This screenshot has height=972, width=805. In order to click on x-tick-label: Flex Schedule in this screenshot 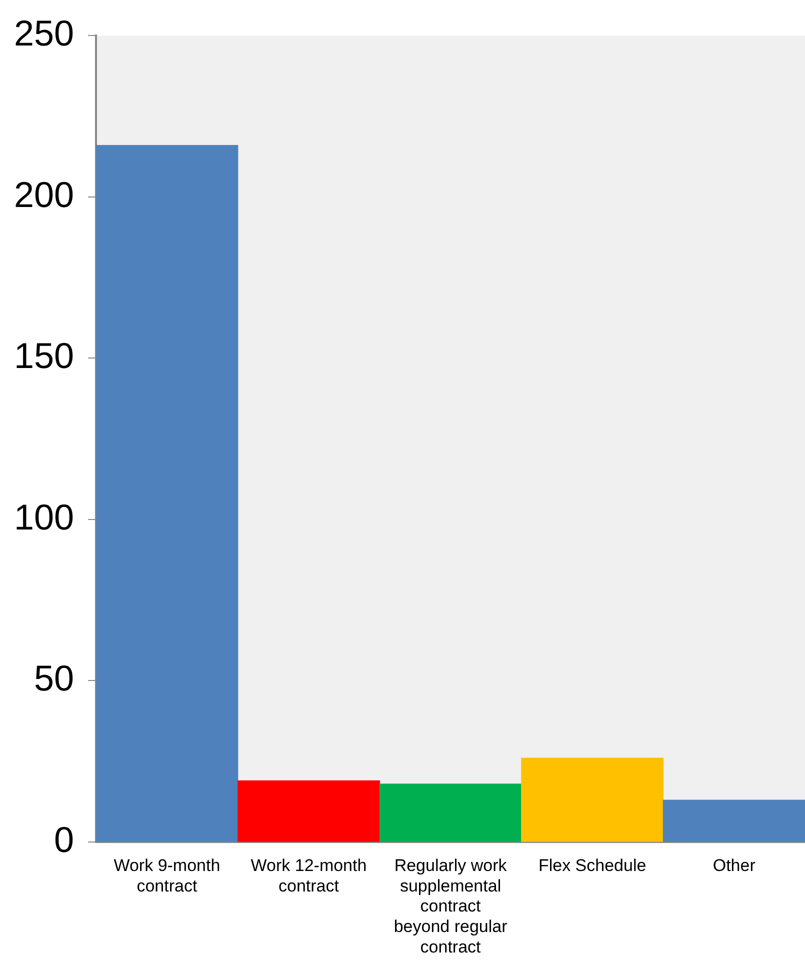, I will do `click(592, 865)`.